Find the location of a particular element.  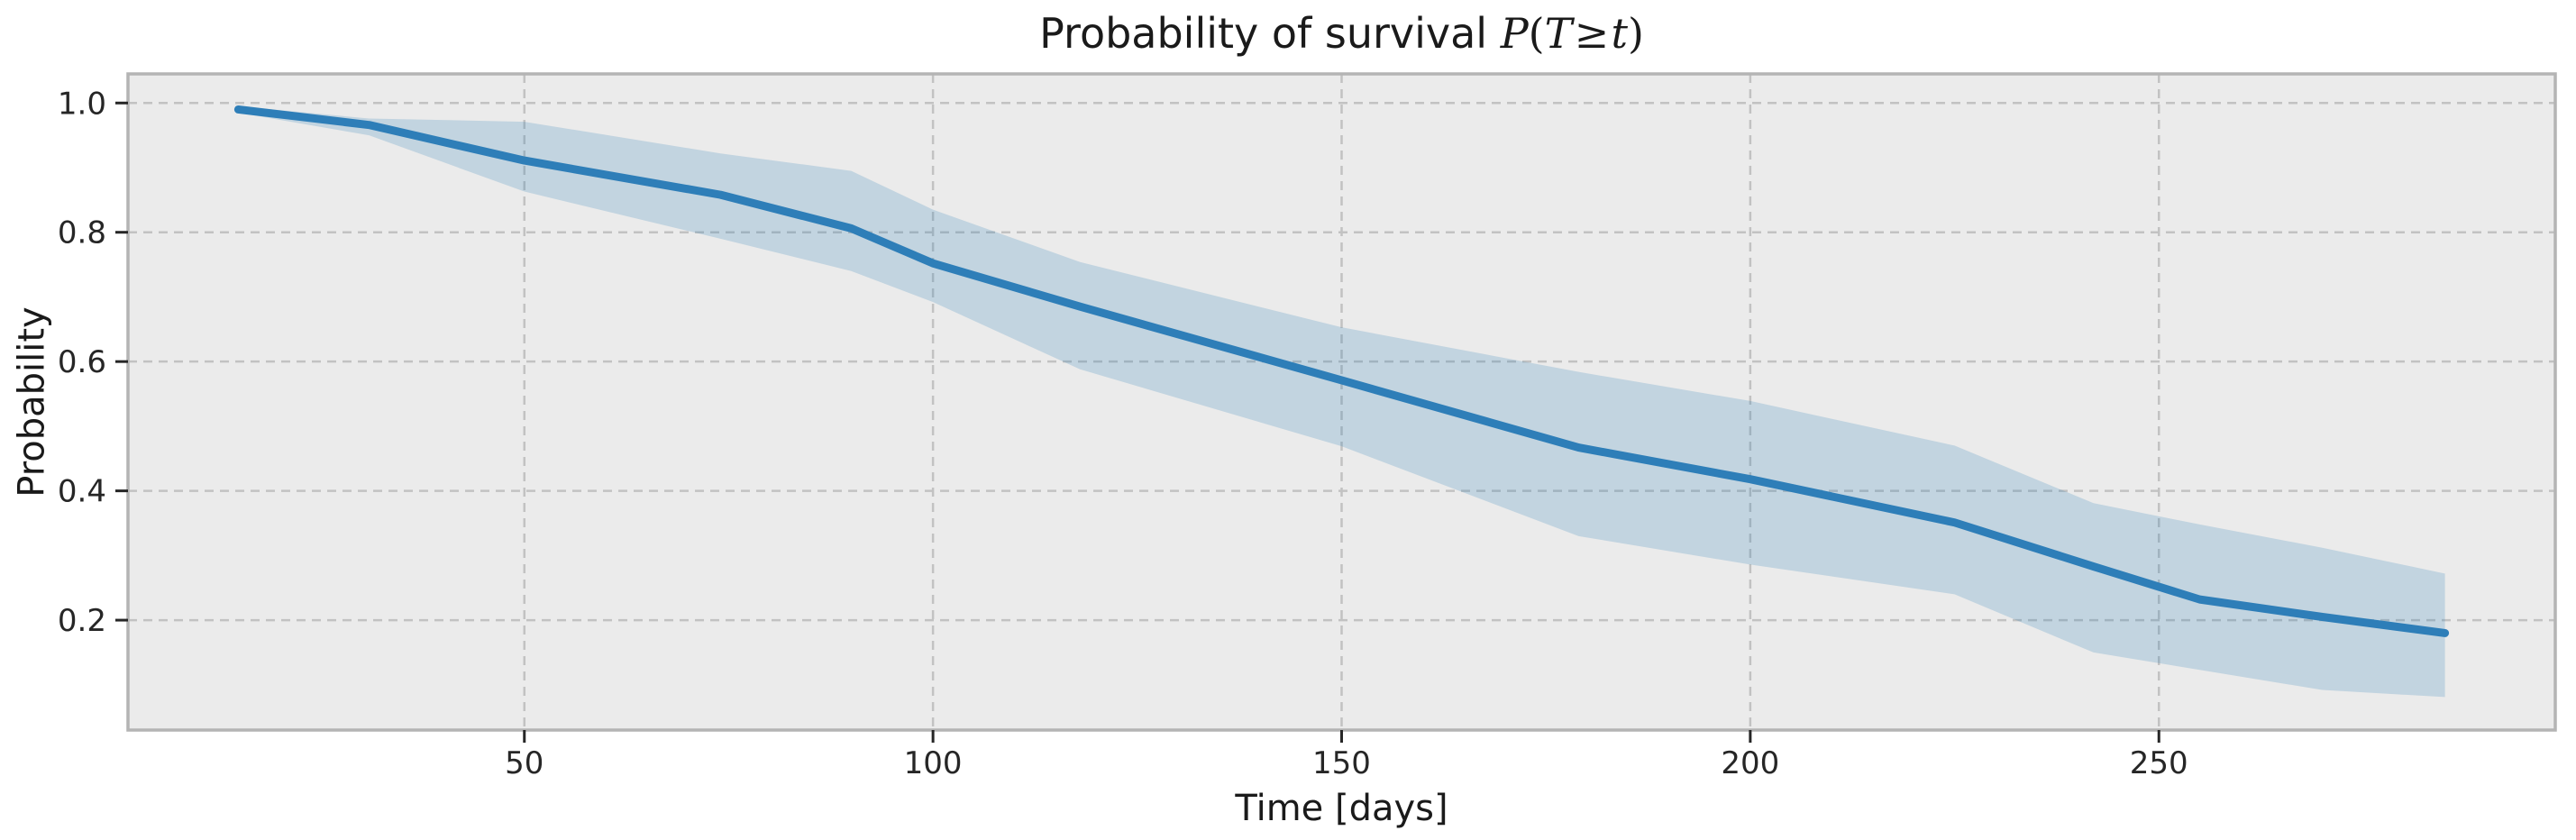

math-close-paren: ) is located at coordinates (1635, 33).